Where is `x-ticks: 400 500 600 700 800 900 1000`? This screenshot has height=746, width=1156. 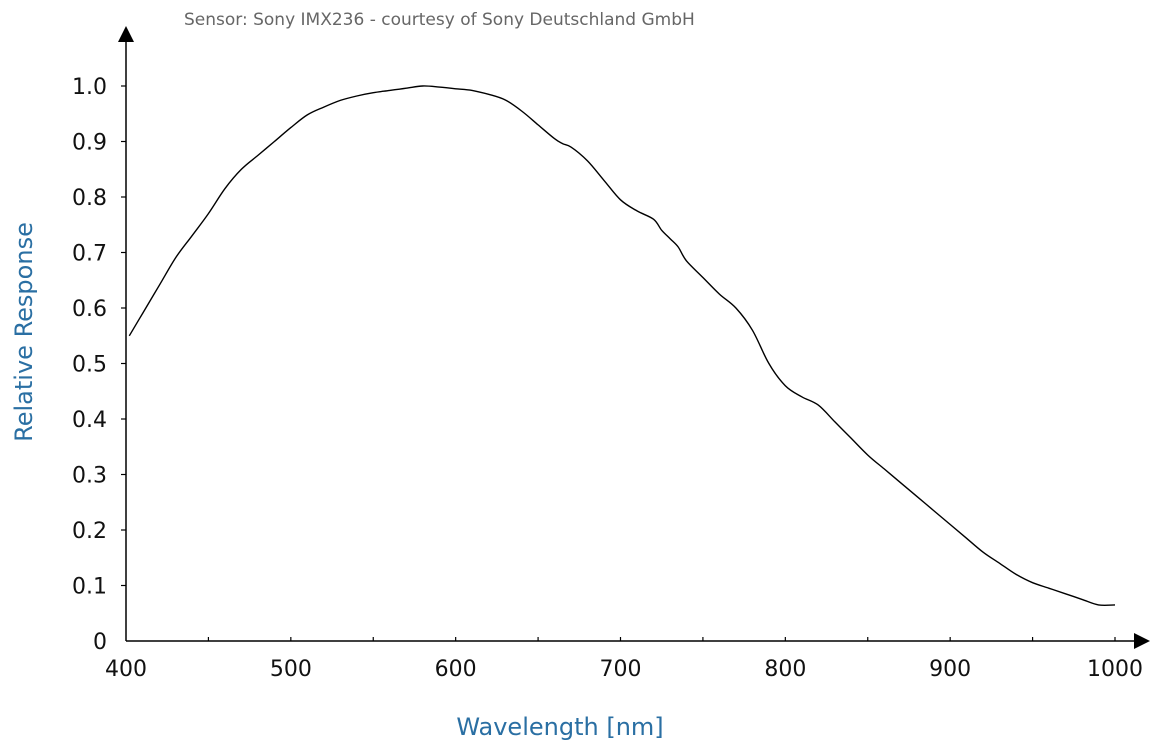 x-ticks: 400 500 600 700 800 900 1000 is located at coordinates (624, 659).